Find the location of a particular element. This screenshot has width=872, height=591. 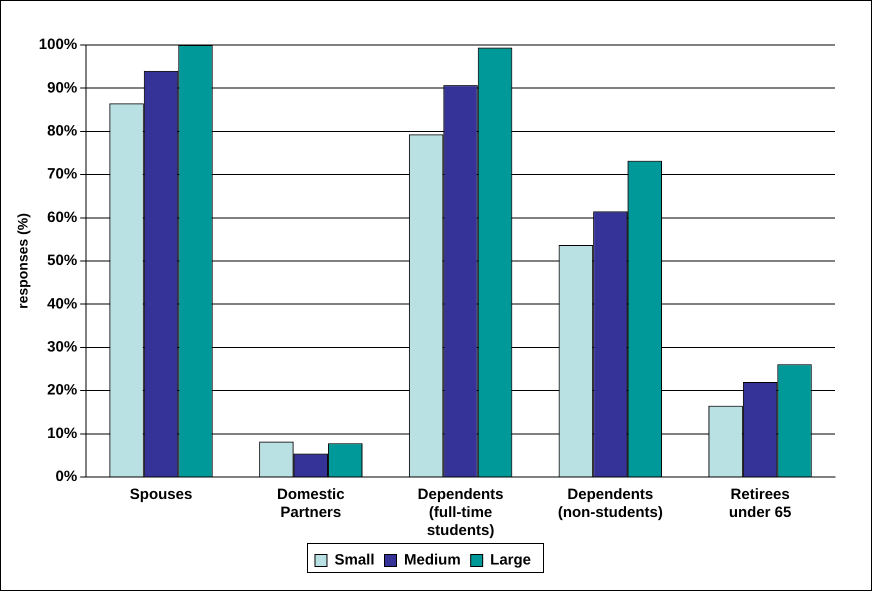

x-tick-label: Retirees under 65 is located at coordinates (760, 504).